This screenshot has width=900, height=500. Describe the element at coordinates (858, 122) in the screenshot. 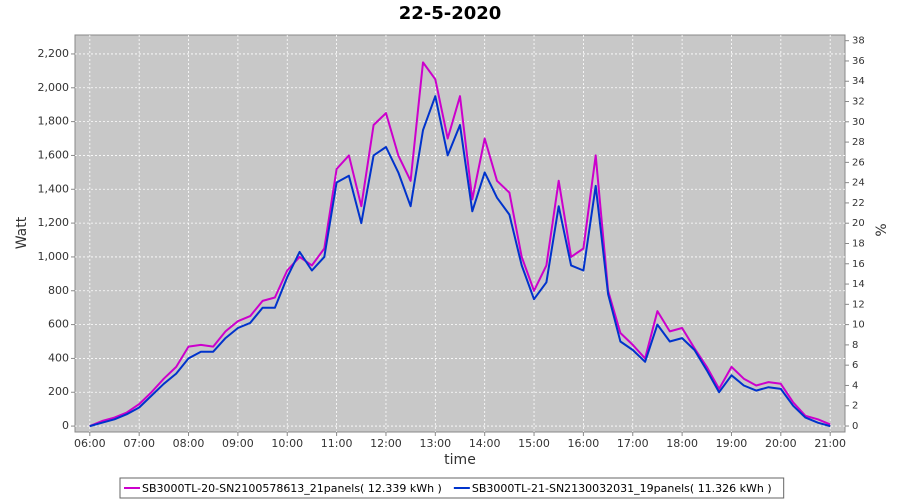

I see `y2-tick-label: 30` at that location.